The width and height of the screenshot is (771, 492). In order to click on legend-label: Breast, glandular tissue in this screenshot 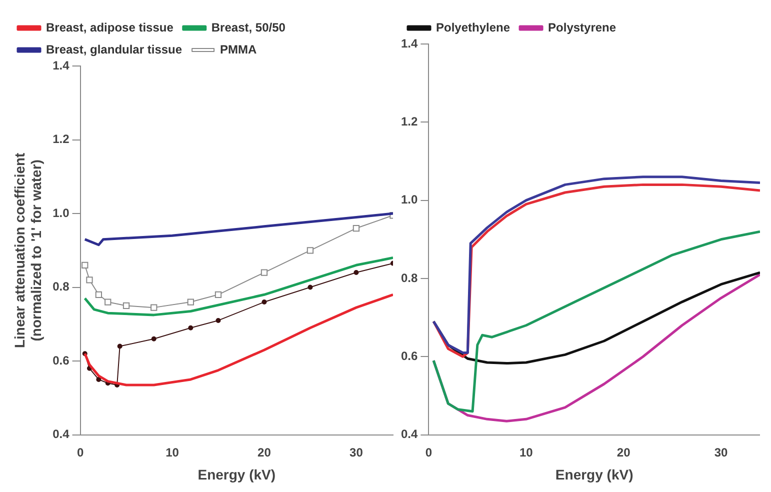, I will do `click(114, 49)`.